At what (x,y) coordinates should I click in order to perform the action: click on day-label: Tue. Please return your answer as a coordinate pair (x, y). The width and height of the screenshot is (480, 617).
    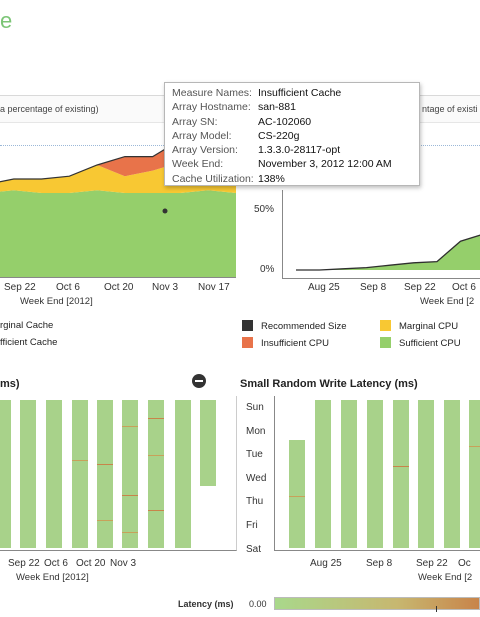
    Looking at the image, I should click on (254, 455).